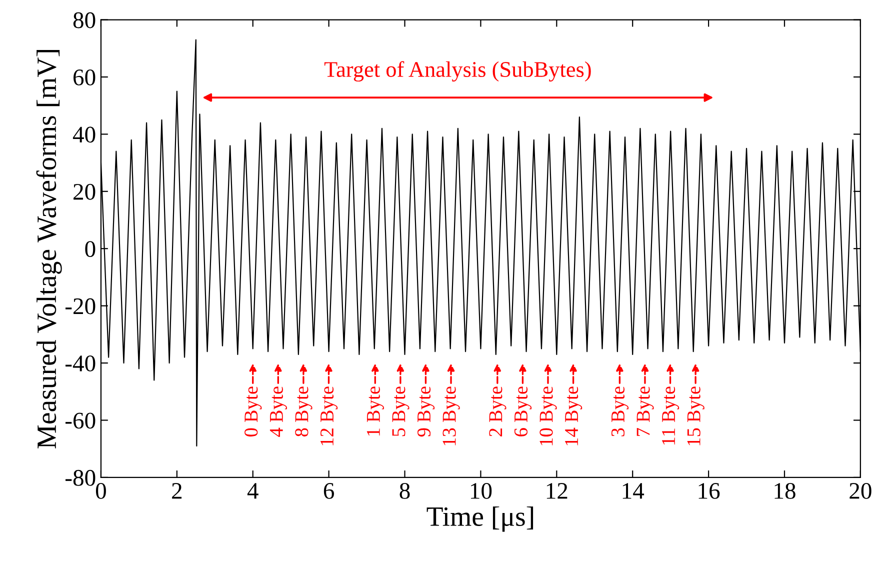  What do you see at coordinates (497, 411) in the screenshot?
I see `annotation: 2 Byte` at bounding box center [497, 411].